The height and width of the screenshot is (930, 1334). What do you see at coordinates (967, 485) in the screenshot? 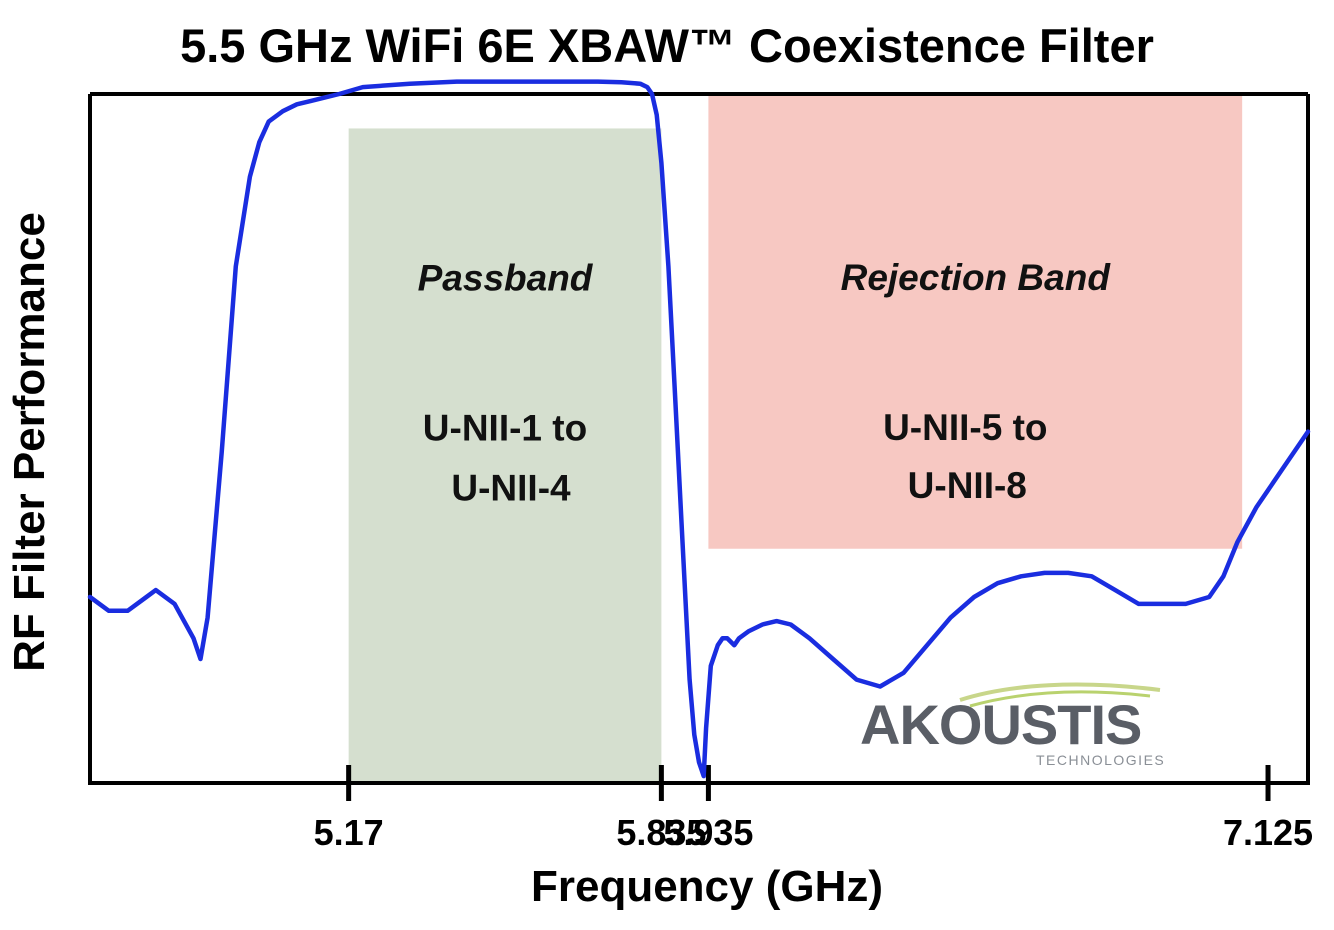
I see `band-range-line2-1: U-NII-8` at bounding box center [967, 485].